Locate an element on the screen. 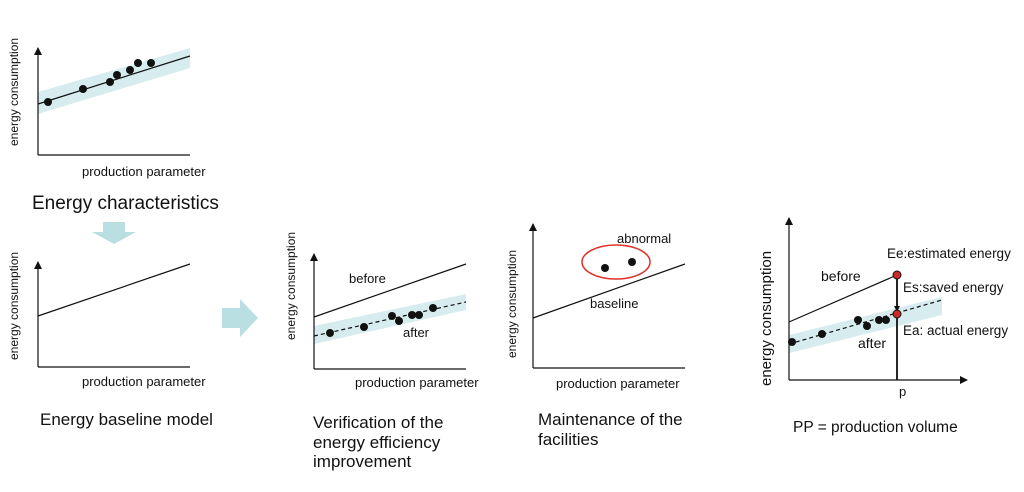 The height and width of the screenshot is (492, 1024). estimated-energy-marker is located at coordinates (897, 275).